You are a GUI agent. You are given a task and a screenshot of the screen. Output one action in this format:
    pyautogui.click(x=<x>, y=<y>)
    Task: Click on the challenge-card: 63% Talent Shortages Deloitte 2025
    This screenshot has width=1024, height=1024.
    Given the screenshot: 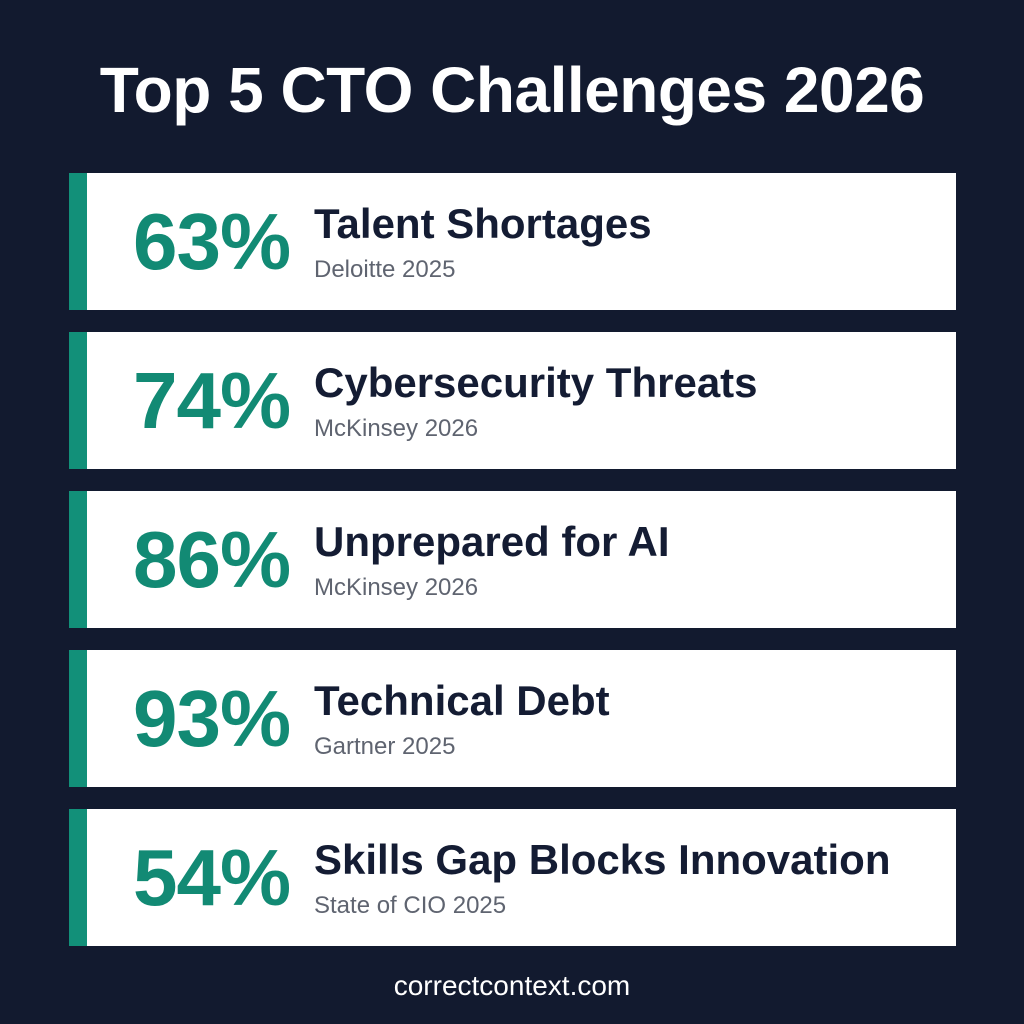 What is the action you would take?
    pyautogui.click(x=512, y=241)
    